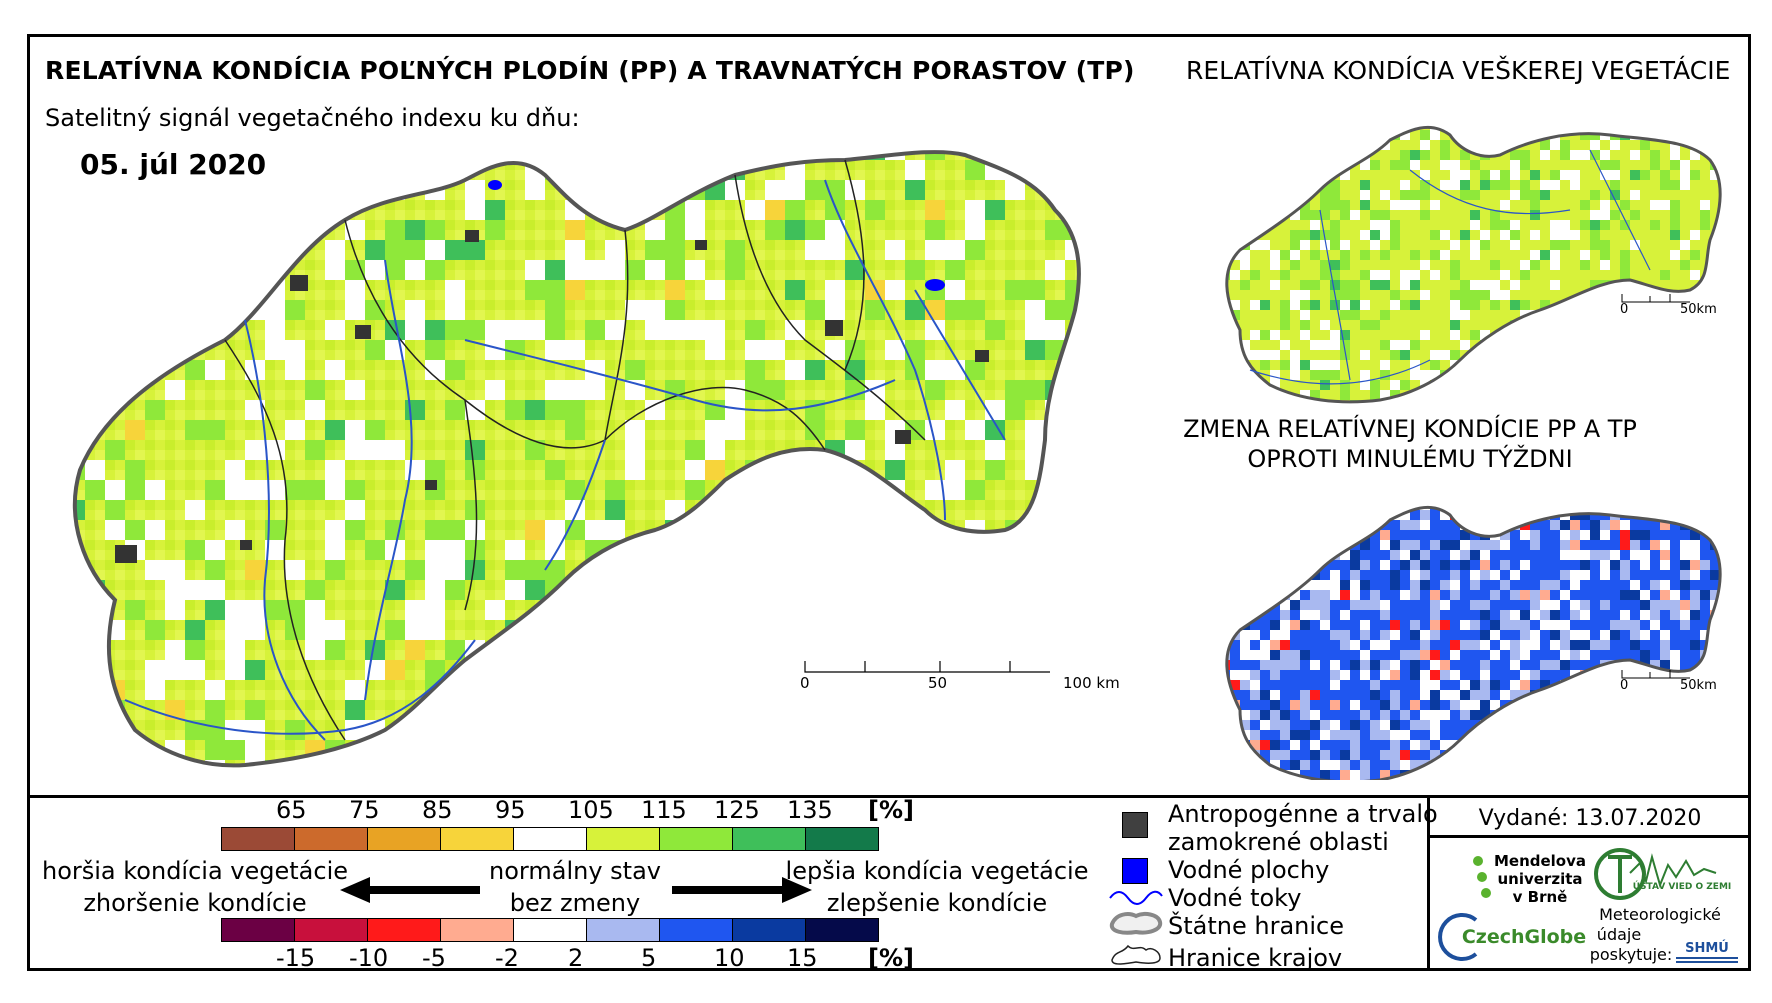  What do you see at coordinates (1135, 871) in the screenshot?
I see `water-area-swatch` at bounding box center [1135, 871].